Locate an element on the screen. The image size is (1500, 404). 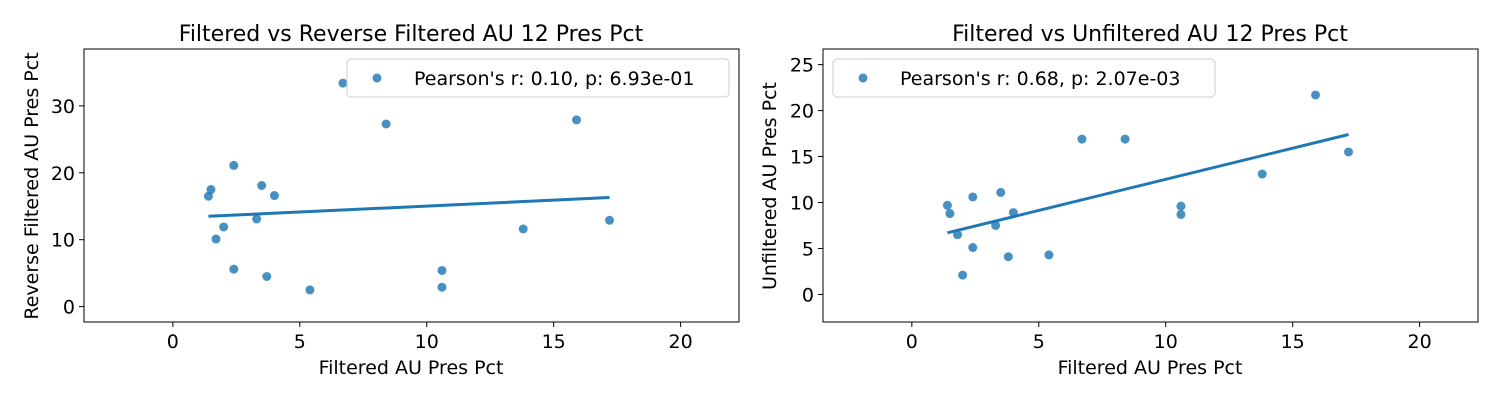
y-axis-label: Reverse Filtered AU Pres Pct is located at coordinates (32, 185).